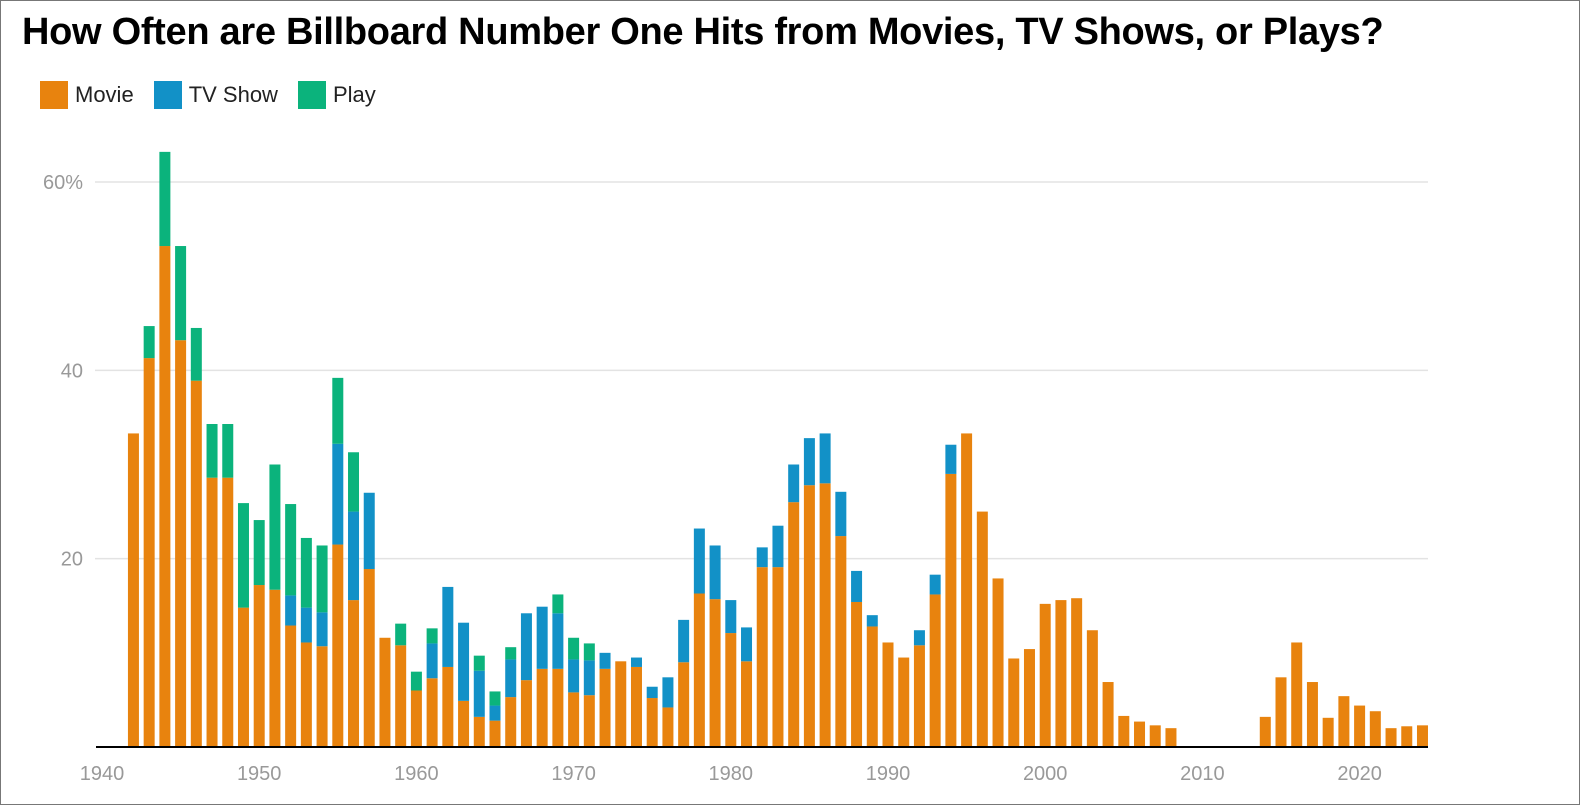  What do you see at coordinates (652, 722) in the screenshot?
I see `bar-movie-1975` at bounding box center [652, 722].